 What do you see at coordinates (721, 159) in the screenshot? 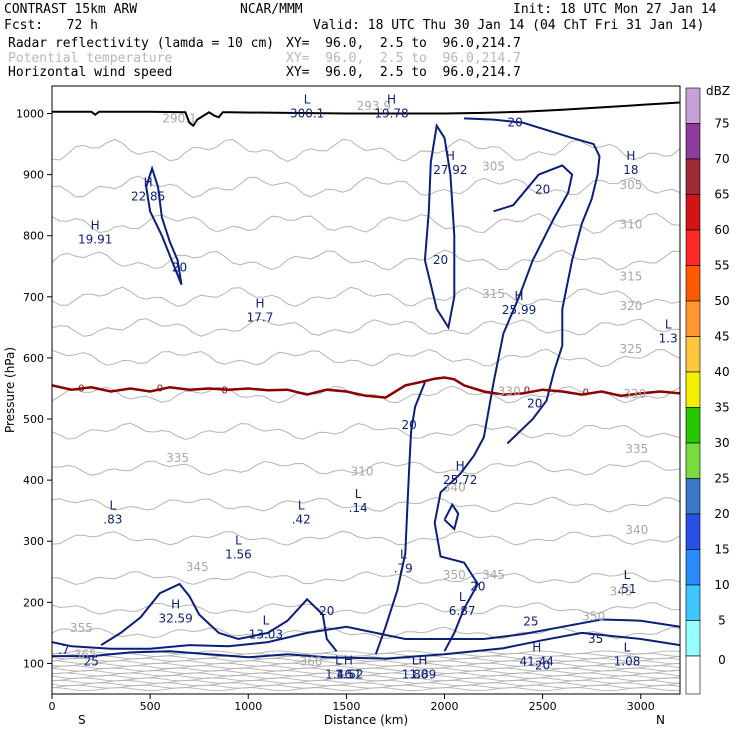
I see `colorbar-label: 70` at bounding box center [721, 159].